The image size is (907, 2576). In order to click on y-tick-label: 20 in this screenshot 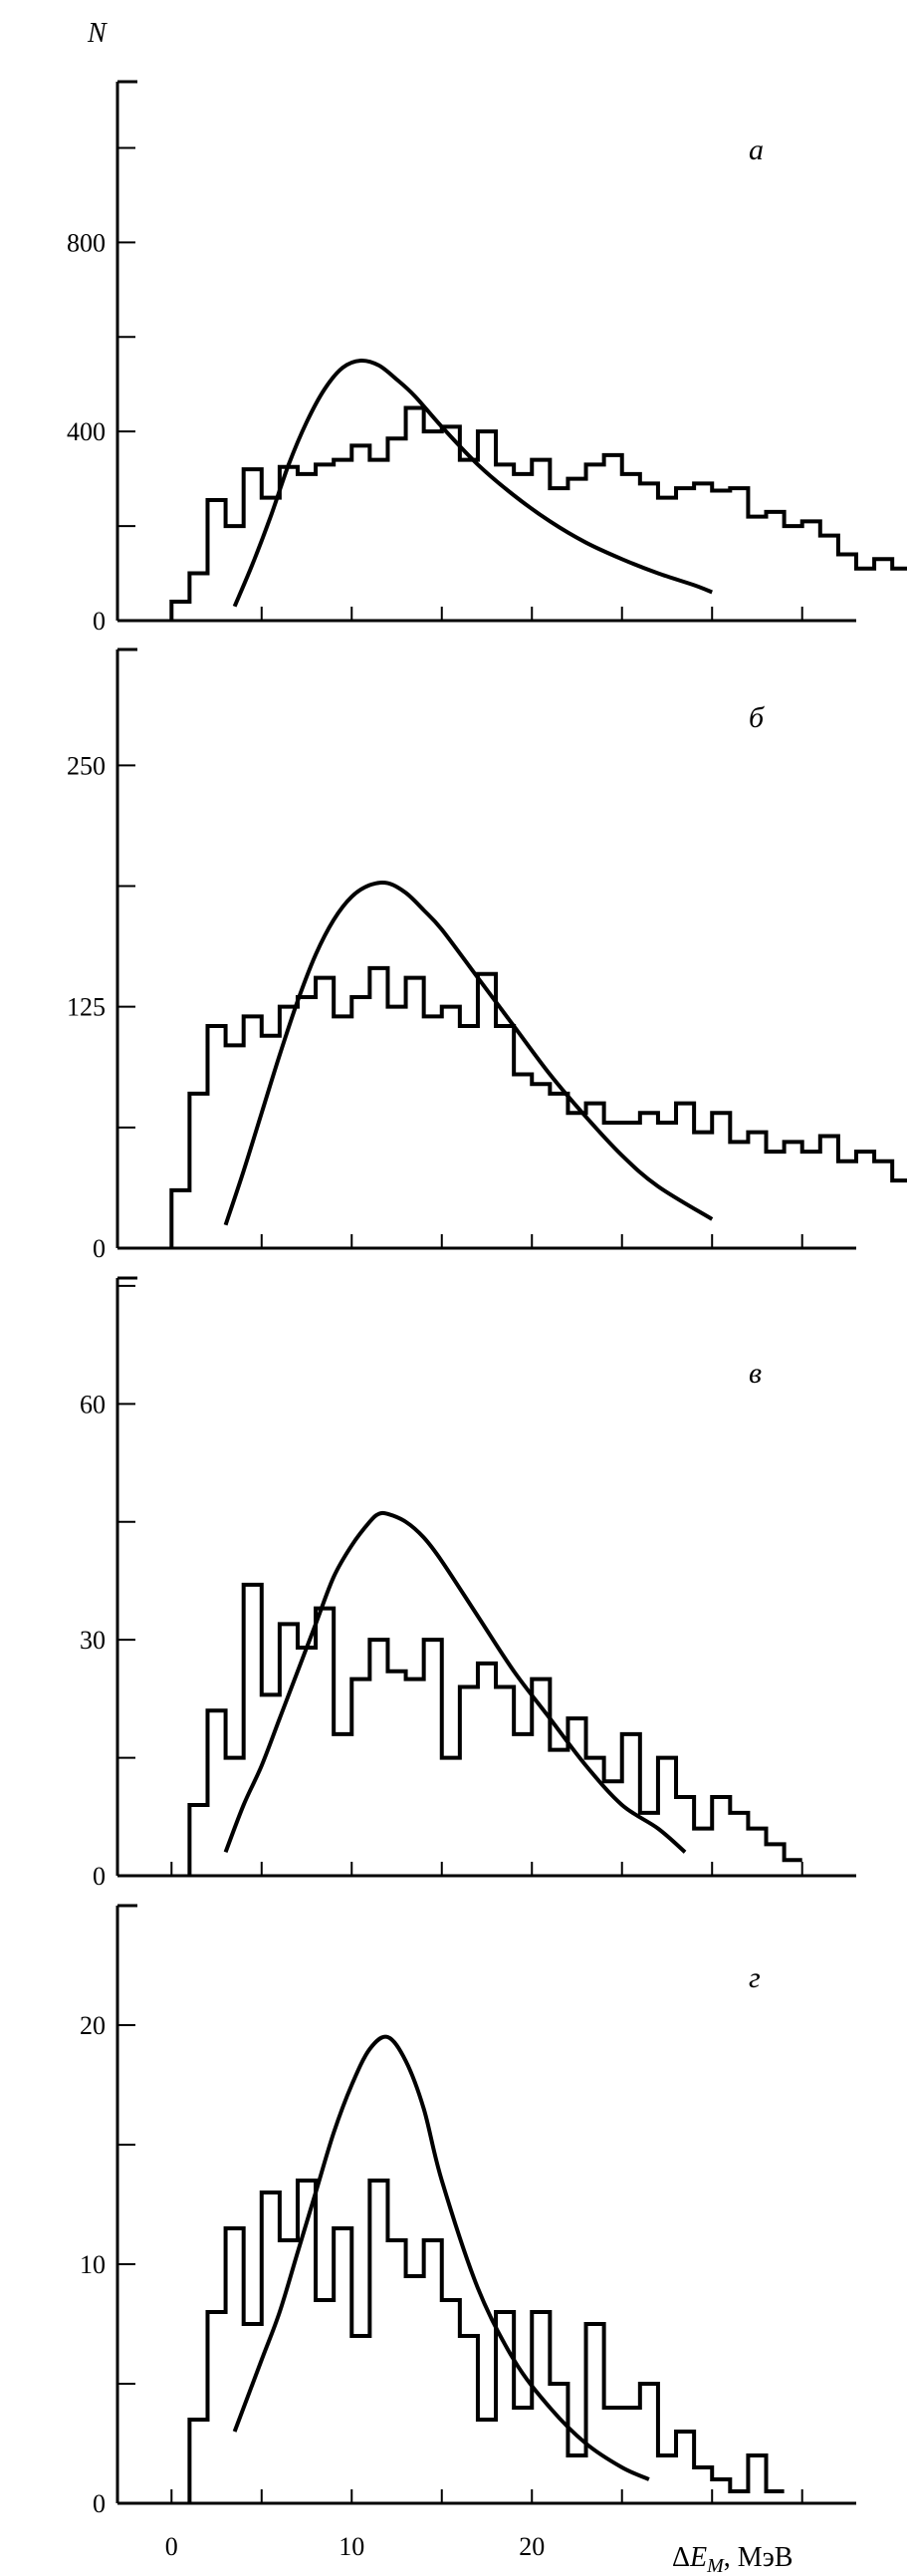, I will do `click(93, 2025)`.